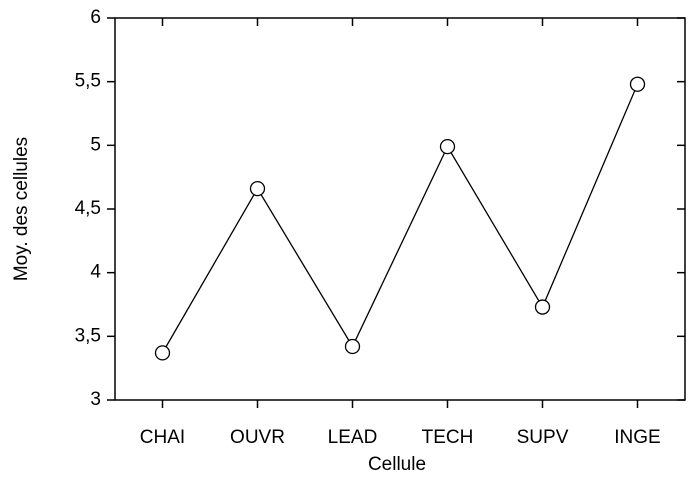  Describe the element at coordinates (448, 437) in the screenshot. I see `x-tick-label: TECH` at that location.